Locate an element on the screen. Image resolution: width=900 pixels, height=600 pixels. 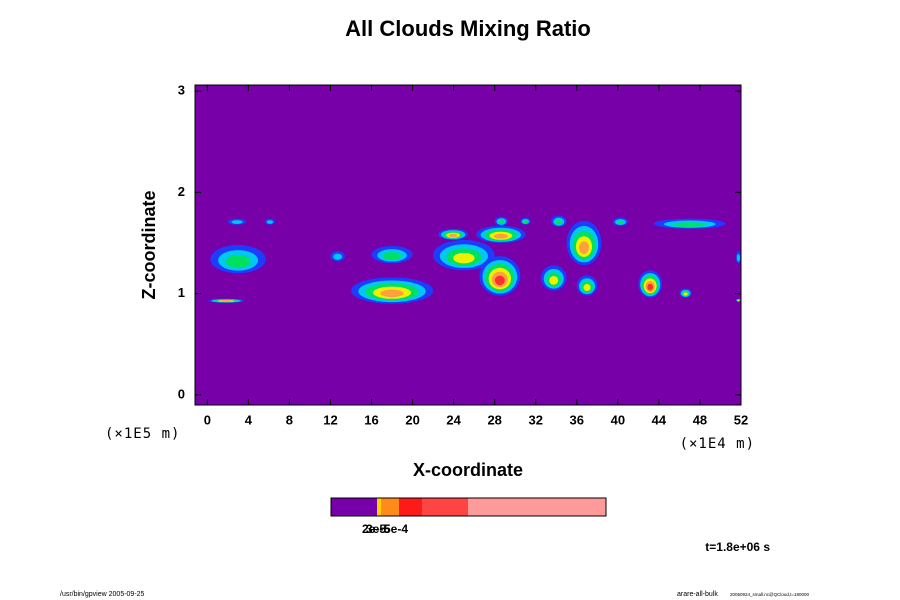
x-tick-label: 20 is located at coordinates (412, 419).